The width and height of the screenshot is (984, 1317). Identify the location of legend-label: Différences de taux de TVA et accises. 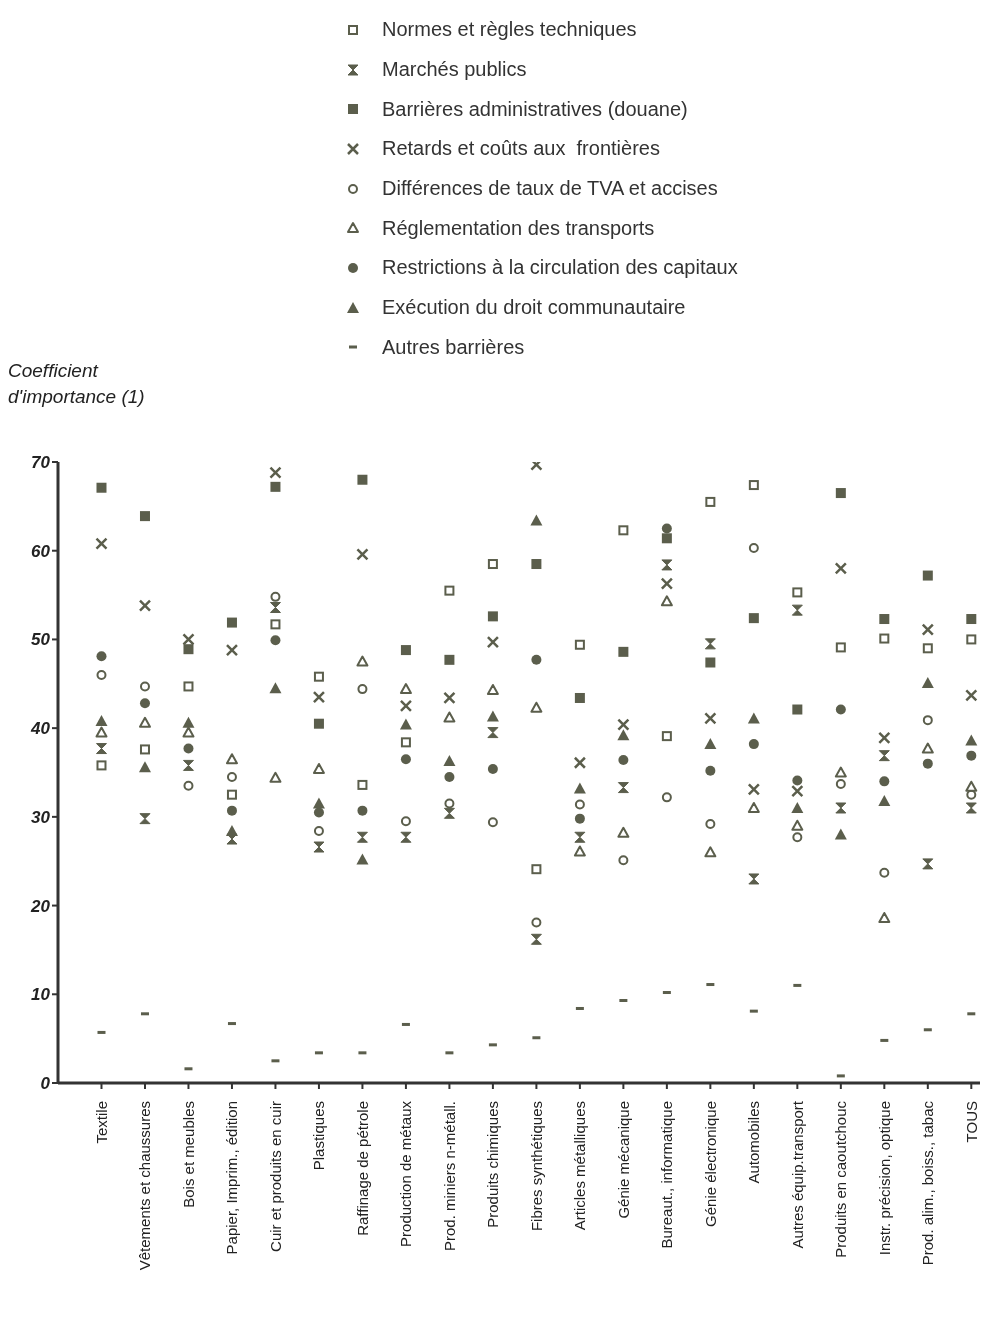
(550, 189).